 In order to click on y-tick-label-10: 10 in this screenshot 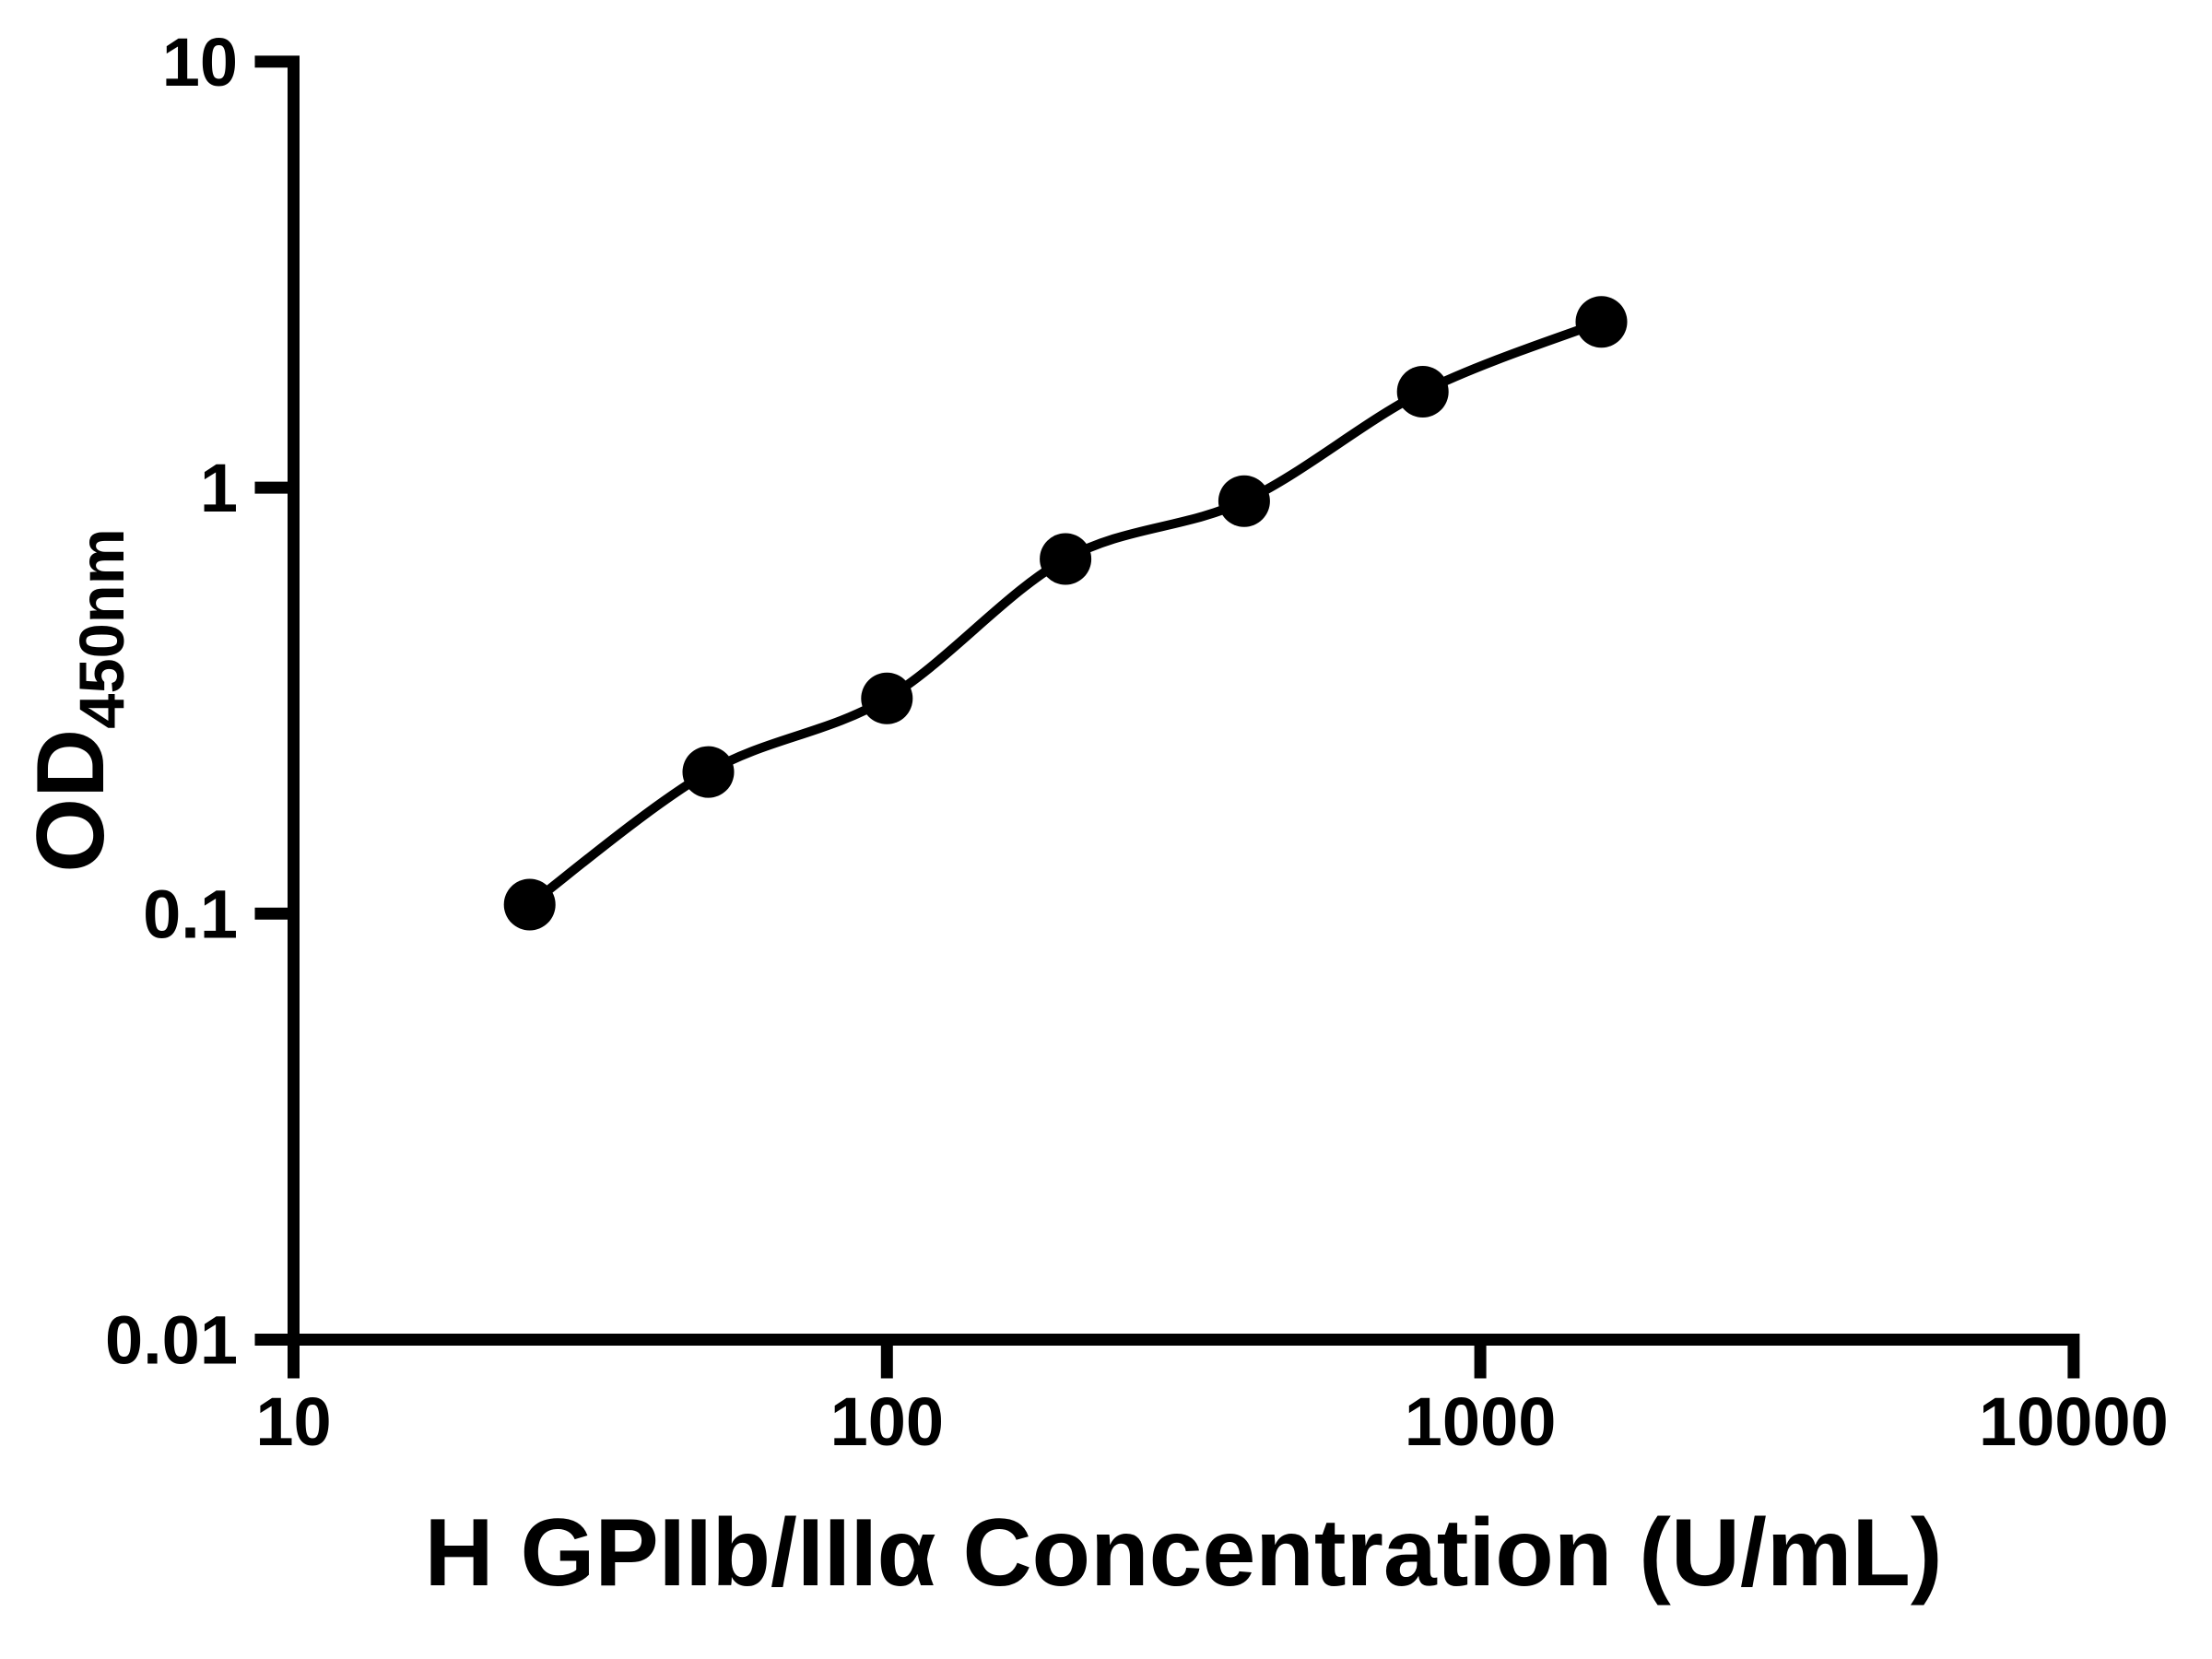, I will do `click(200, 62)`.